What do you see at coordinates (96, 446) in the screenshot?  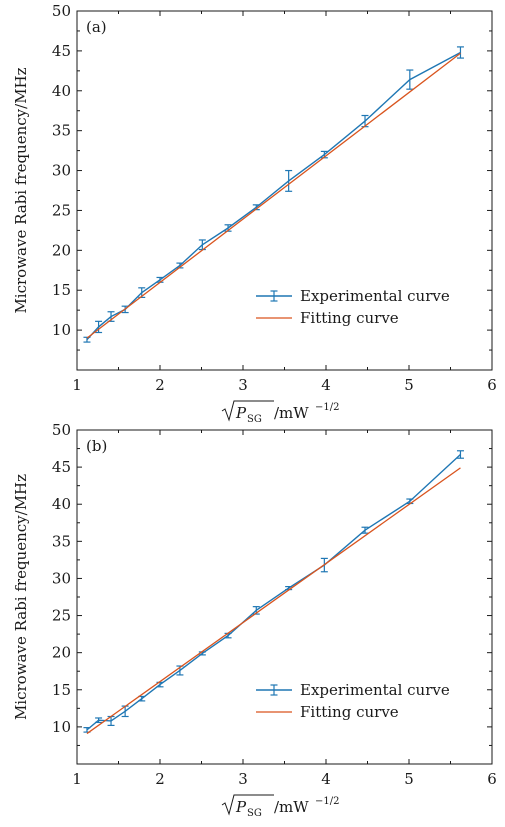 I see `panel-label: (b)` at bounding box center [96, 446].